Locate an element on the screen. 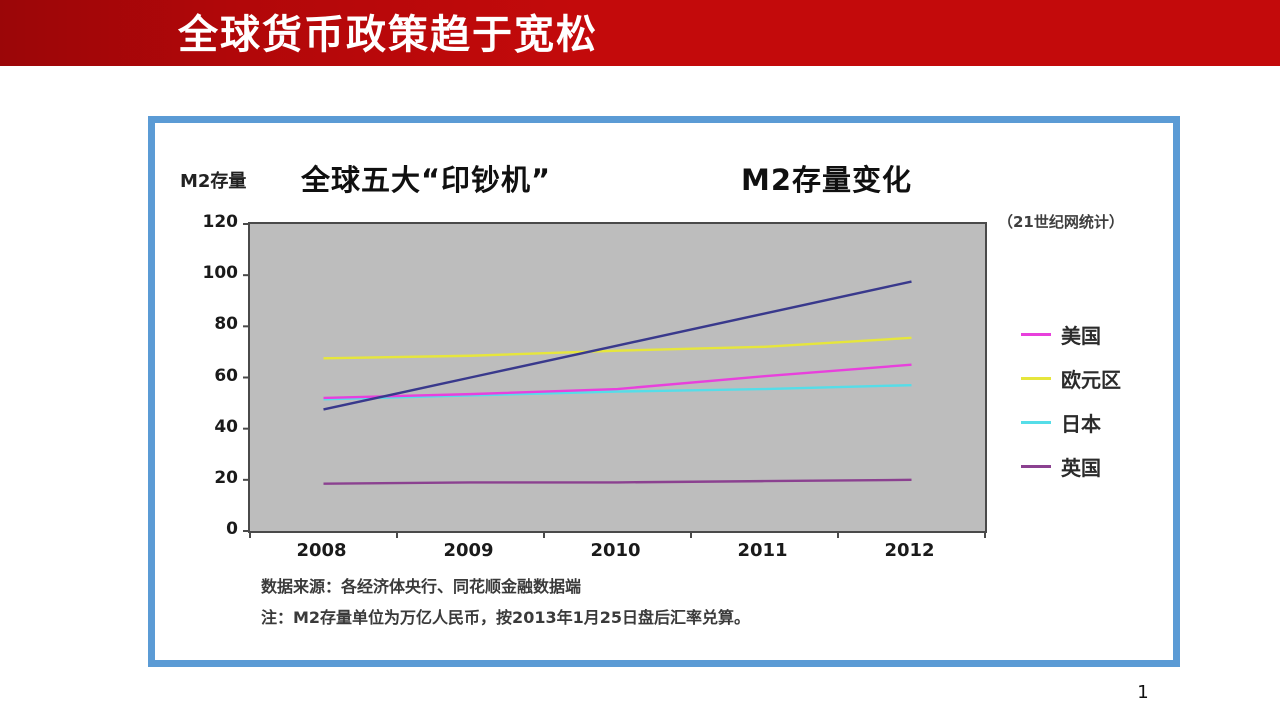 This screenshot has width=1280, height=720. legend-item-美国: 美国 is located at coordinates (1071, 335).